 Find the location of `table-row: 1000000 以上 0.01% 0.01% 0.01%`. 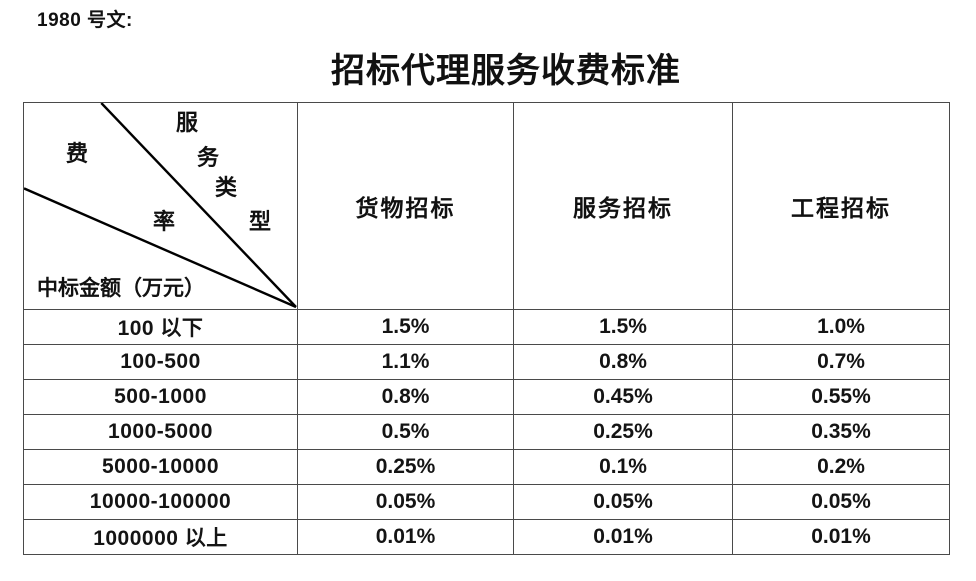

table-row: 1000000 以上 0.01% 0.01% 0.01% is located at coordinates (486, 537).